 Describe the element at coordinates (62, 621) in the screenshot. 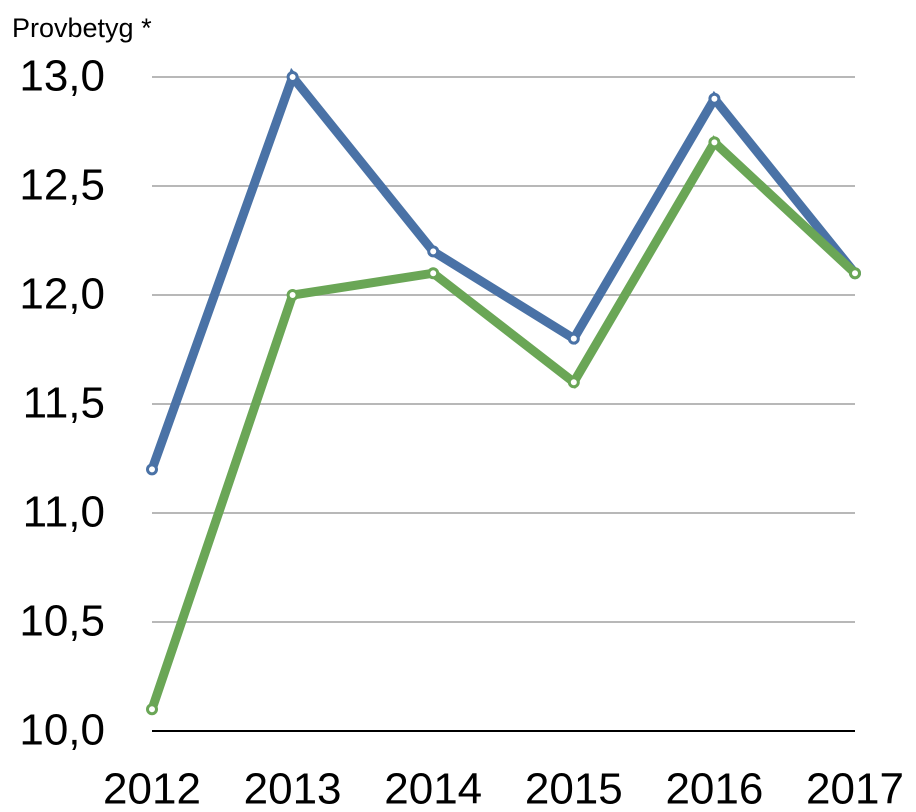

I see `y-tick-label: 10,5` at that location.